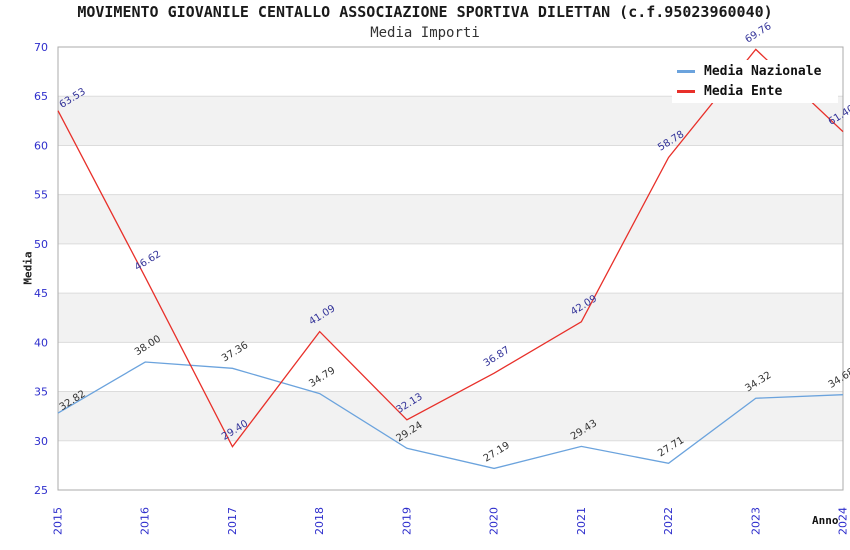  I want to click on data-point-label: 69.76, so click(758, 33).